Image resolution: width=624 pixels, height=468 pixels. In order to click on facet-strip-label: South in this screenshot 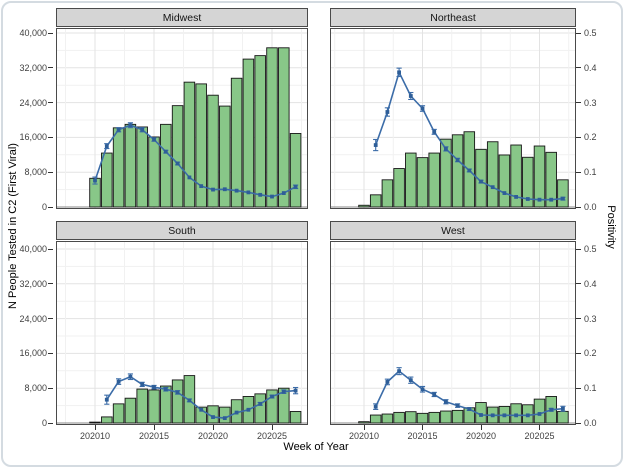, I will do `click(182, 230)`.